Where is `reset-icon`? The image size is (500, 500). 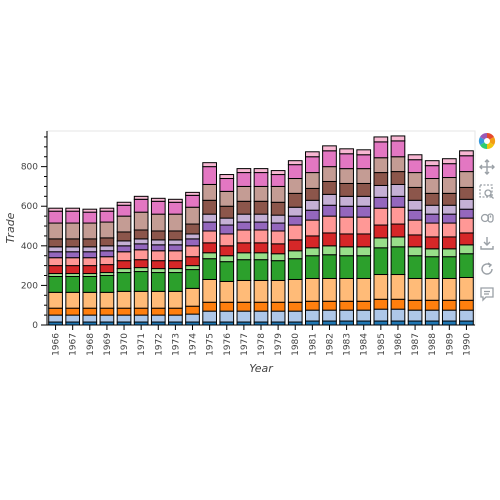
reset-icon is located at coordinates (487, 269).